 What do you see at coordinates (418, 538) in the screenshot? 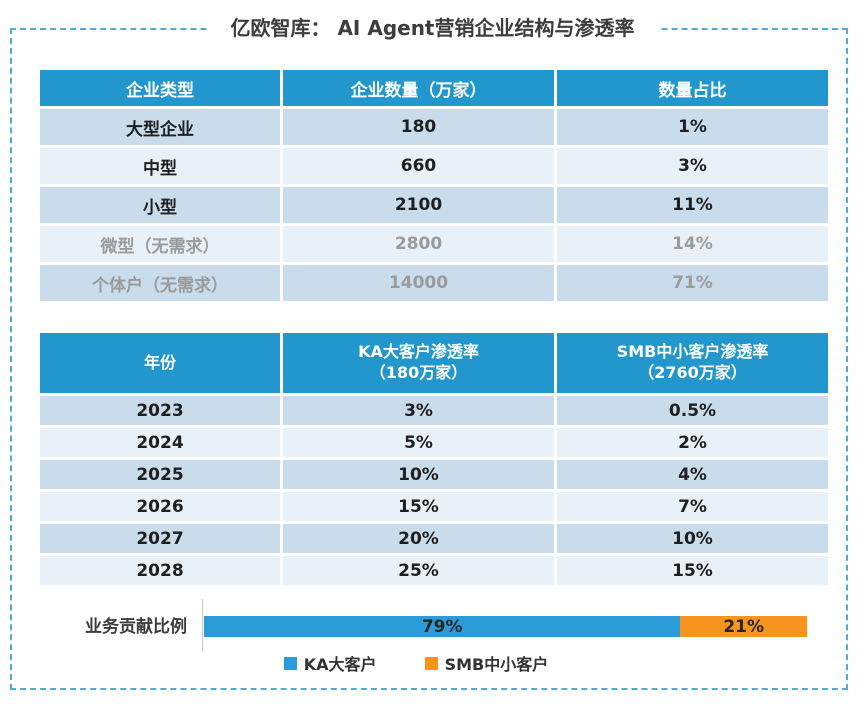
I see `cell-ka-rate: 20%` at bounding box center [418, 538].